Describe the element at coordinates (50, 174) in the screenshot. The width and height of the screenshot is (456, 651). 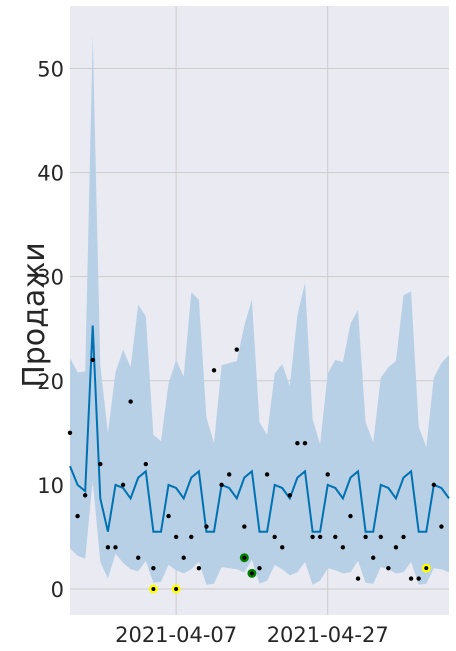
I see `y-tick-label: 40` at that location.